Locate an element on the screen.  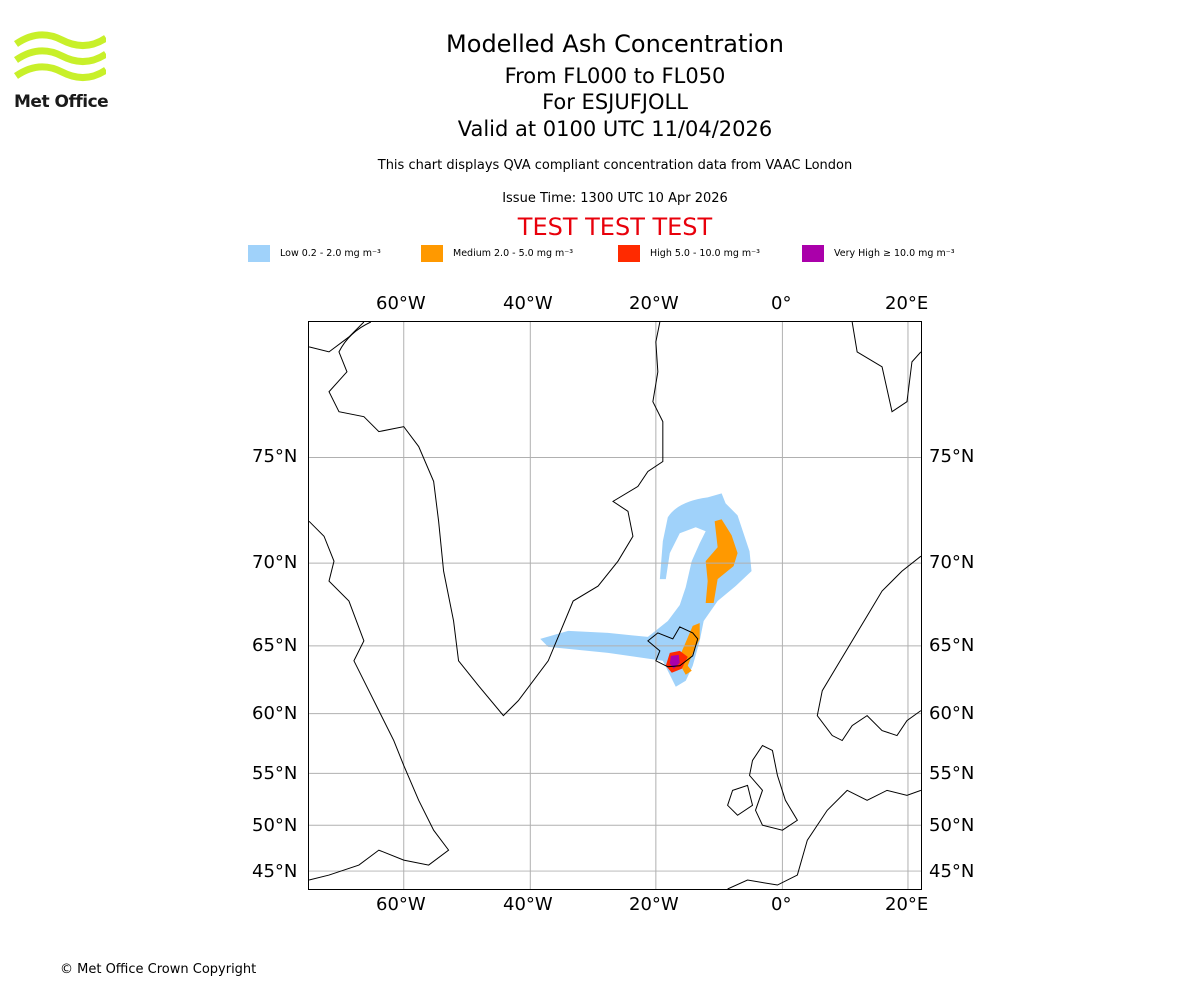
ash-plume is located at coordinates (646, 590).